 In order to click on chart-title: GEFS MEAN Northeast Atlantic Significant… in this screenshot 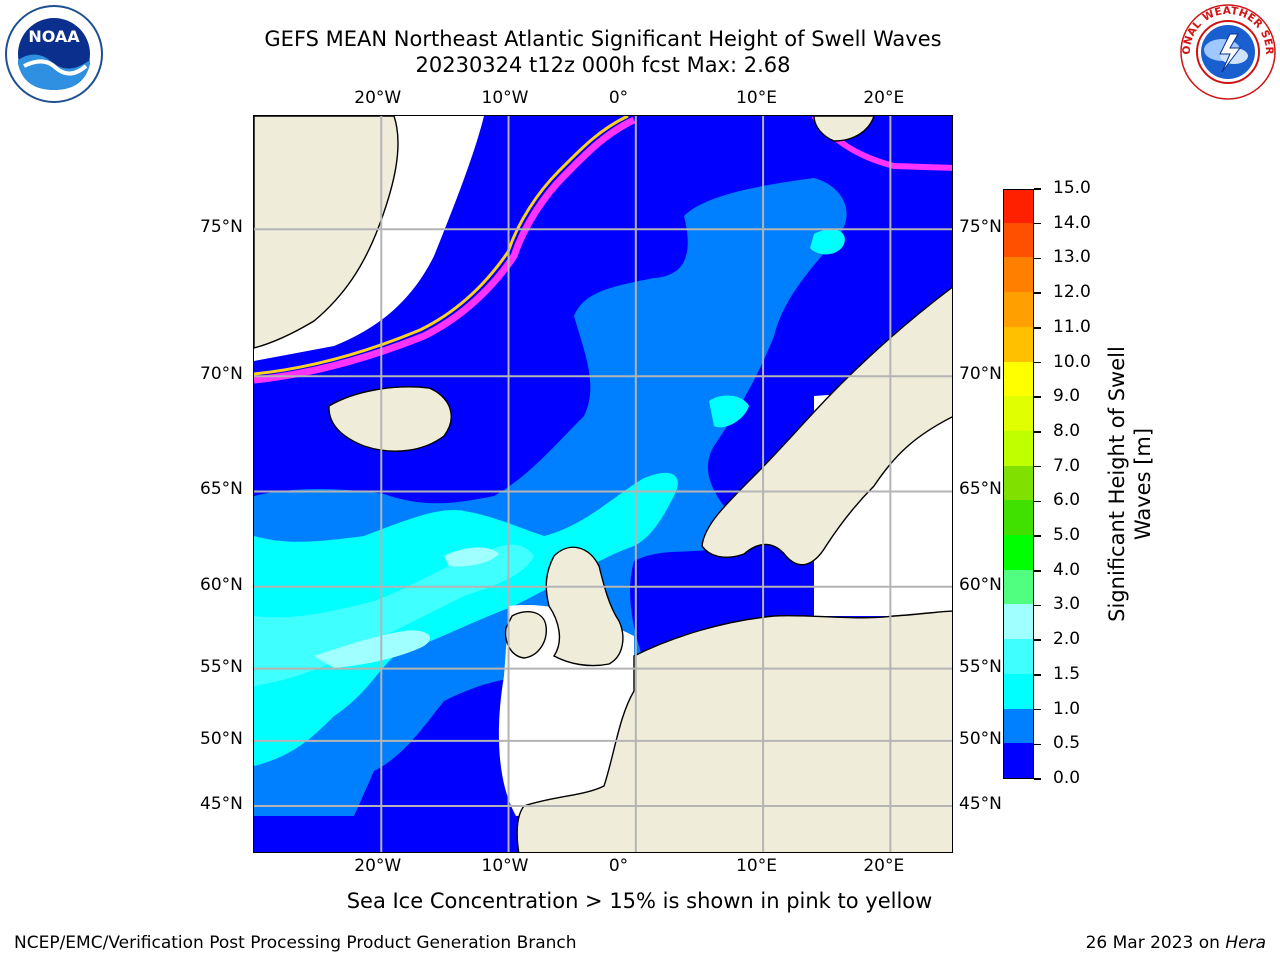, I will do `click(603, 52)`.